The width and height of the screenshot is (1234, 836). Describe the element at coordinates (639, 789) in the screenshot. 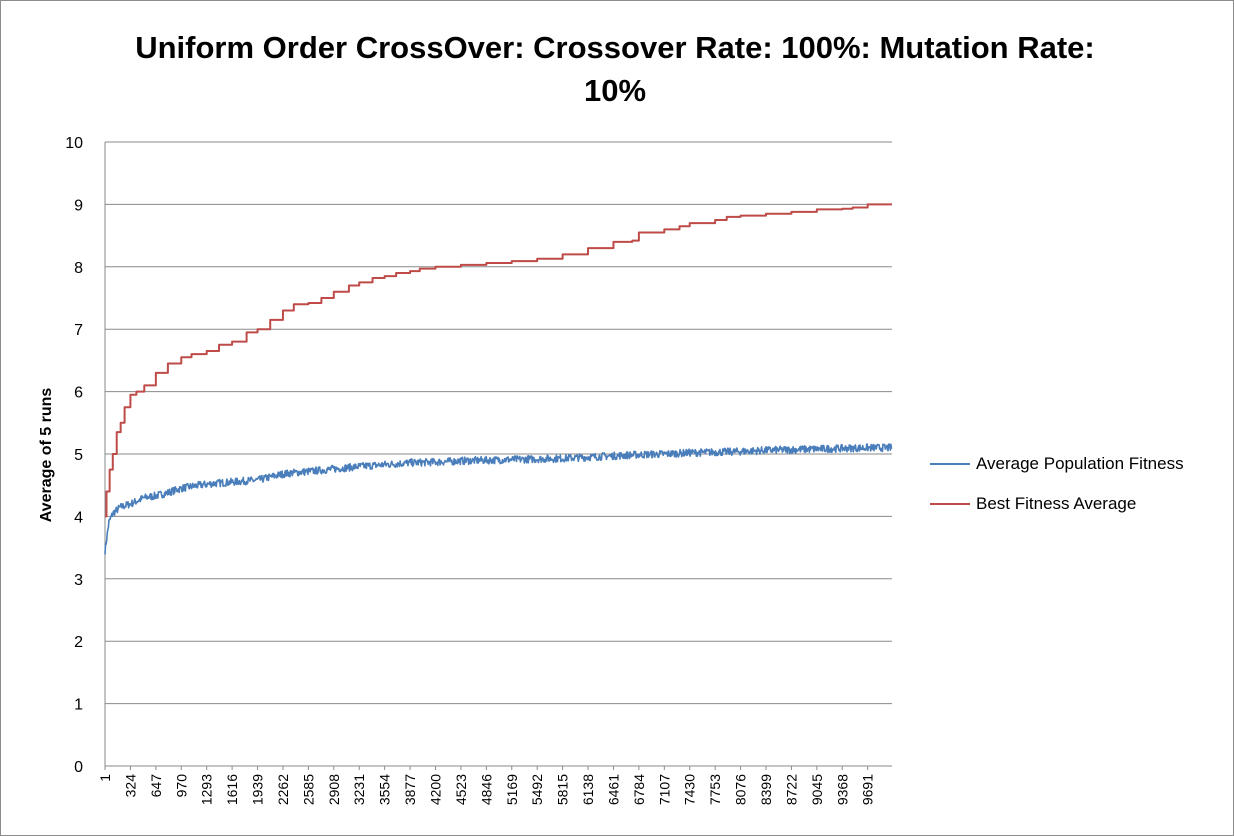

I see `x-tick-label: 6784` at that location.